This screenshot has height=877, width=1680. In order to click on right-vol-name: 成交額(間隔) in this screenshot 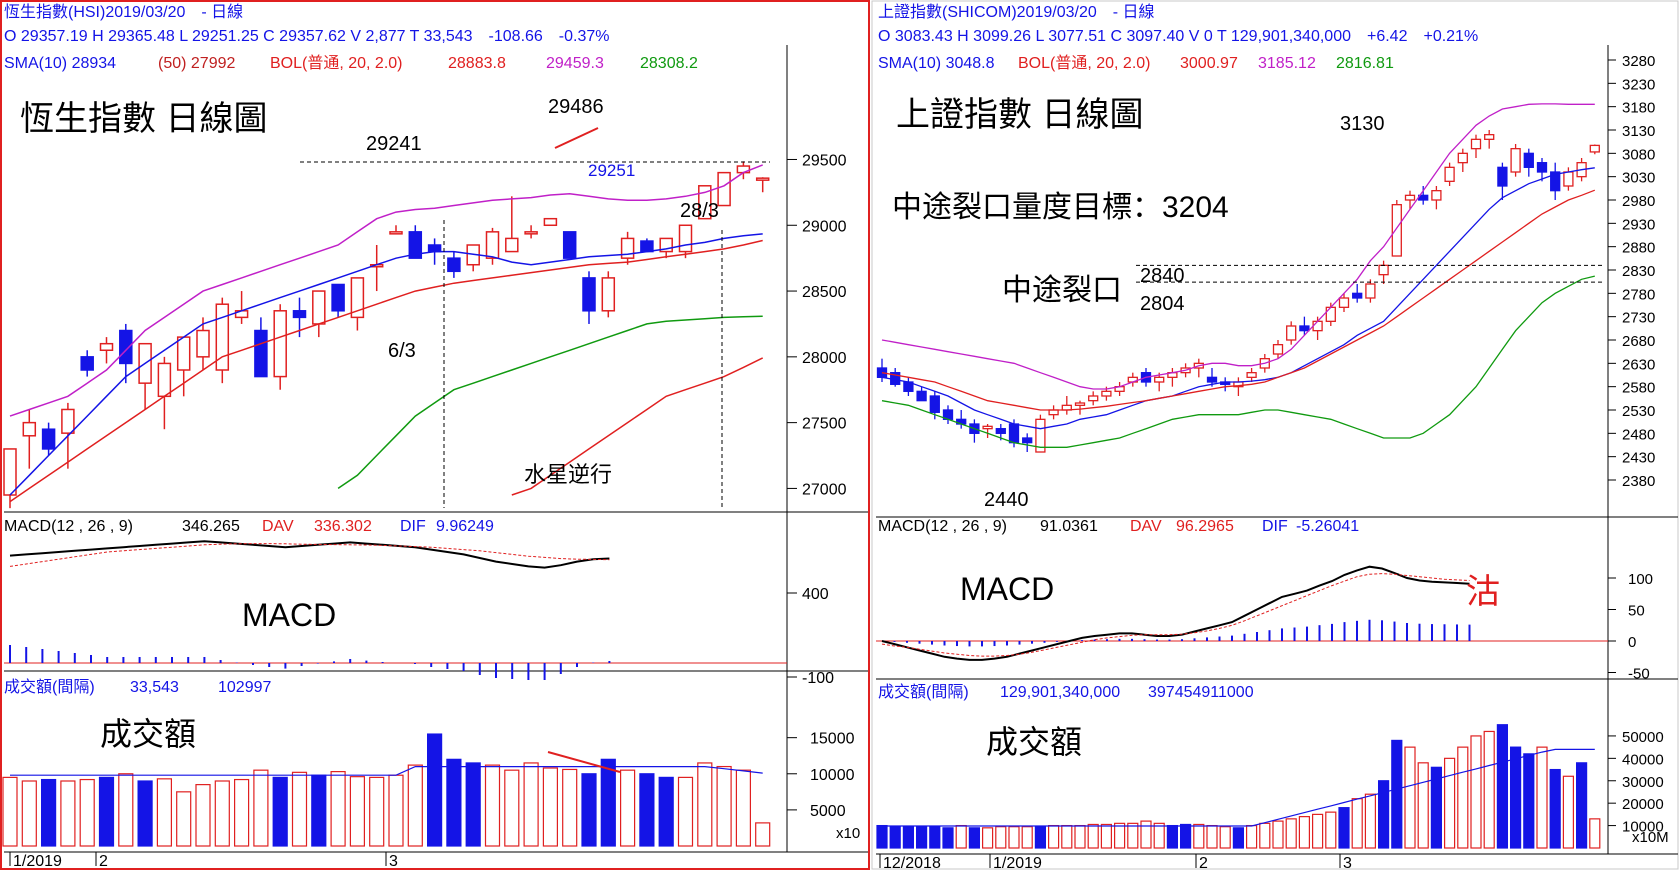, I will do `click(923, 692)`.